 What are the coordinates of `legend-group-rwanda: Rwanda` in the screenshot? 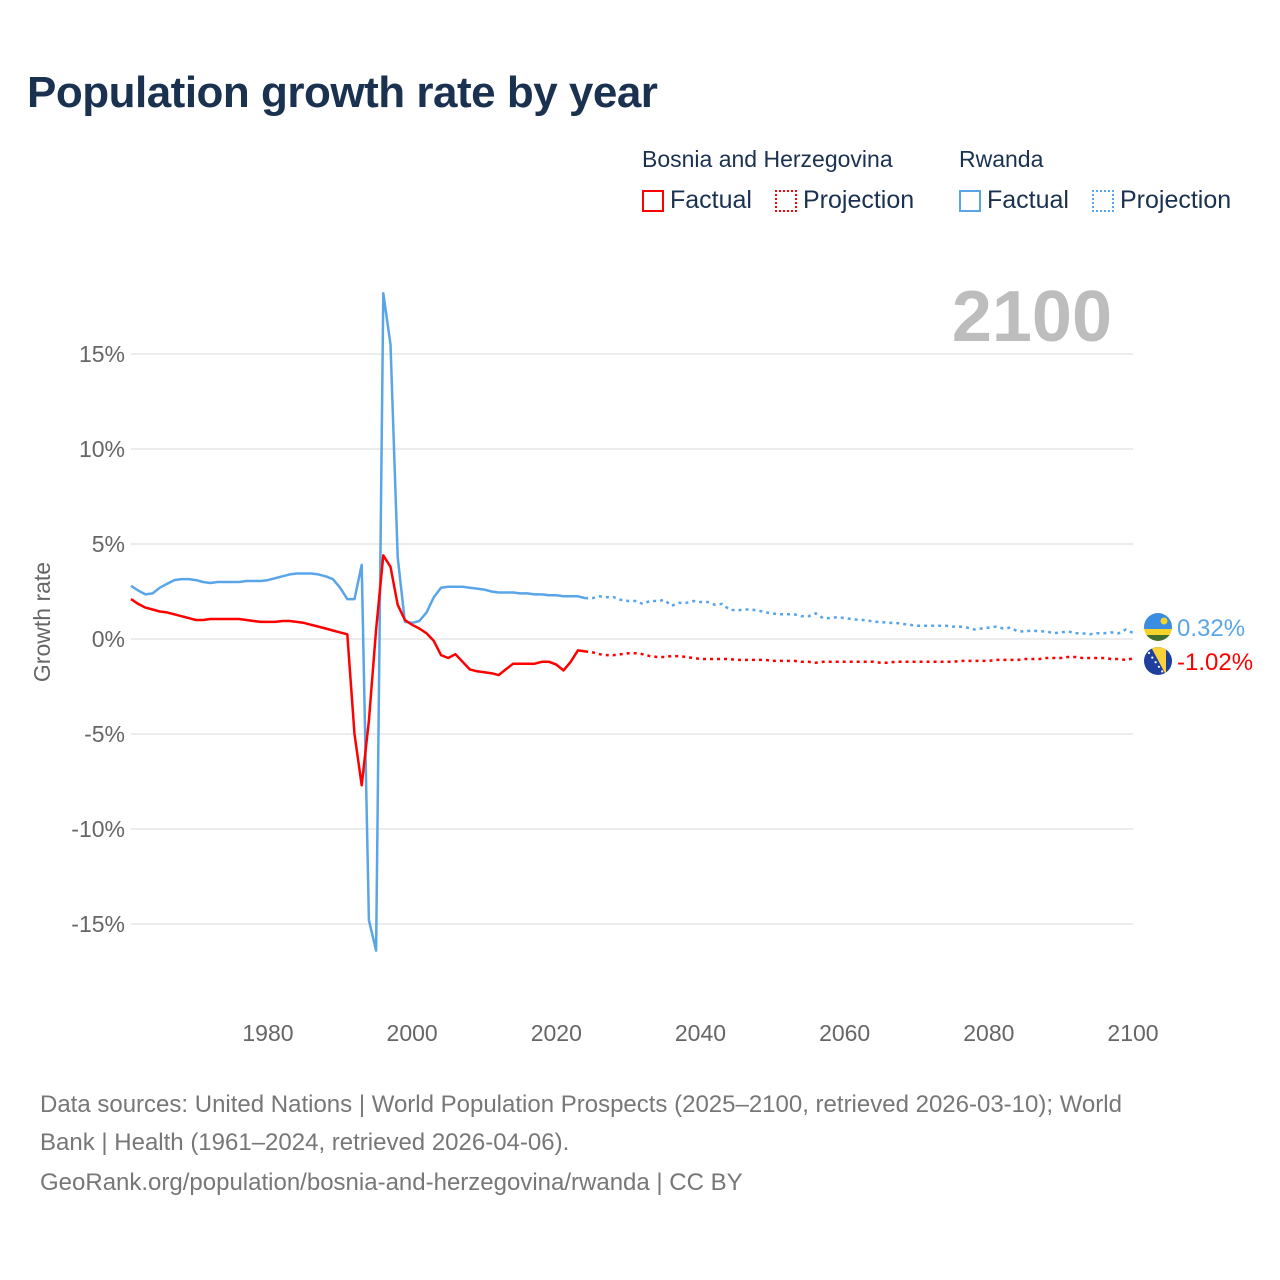 It's located at (1001, 159).